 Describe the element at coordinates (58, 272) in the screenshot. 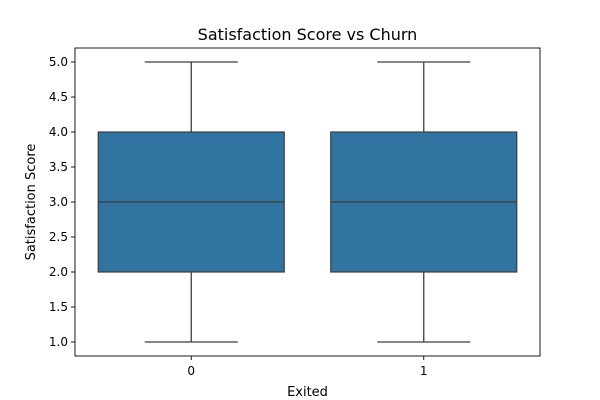

I see `y-tick-label: 2.0` at that location.